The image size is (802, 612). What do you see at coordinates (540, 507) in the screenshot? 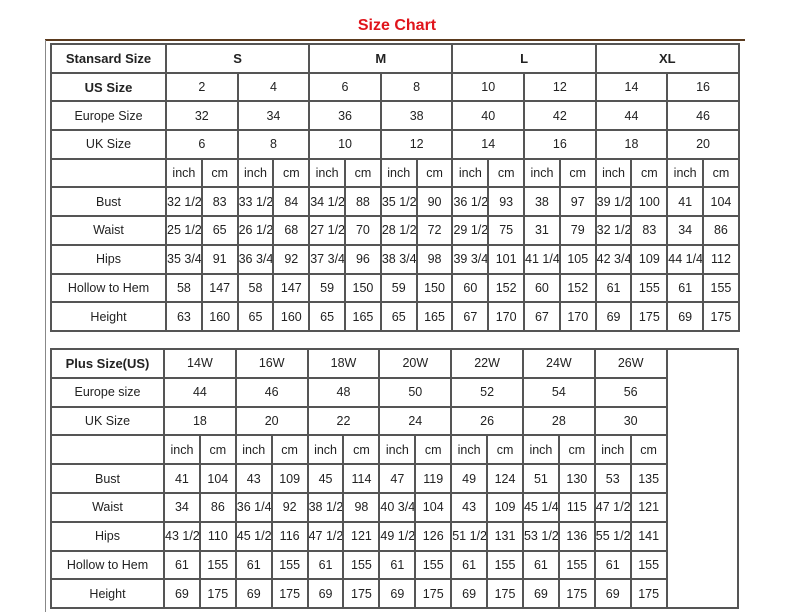
I see `table-cell: 45 1/4` at bounding box center [540, 507].